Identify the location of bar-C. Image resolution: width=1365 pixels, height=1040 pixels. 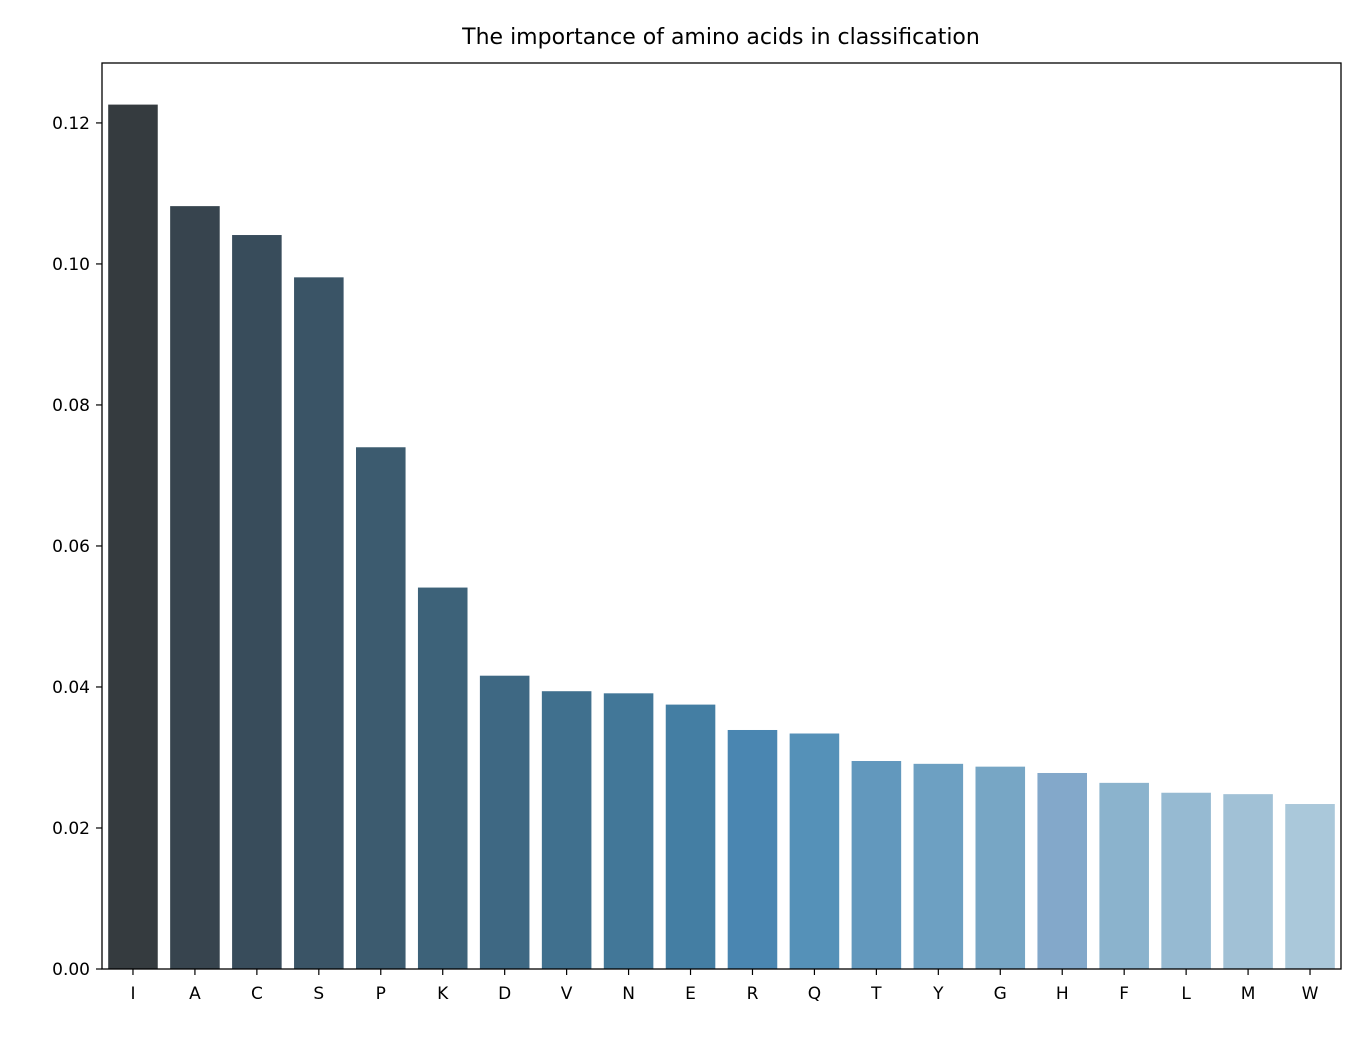
(257, 602).